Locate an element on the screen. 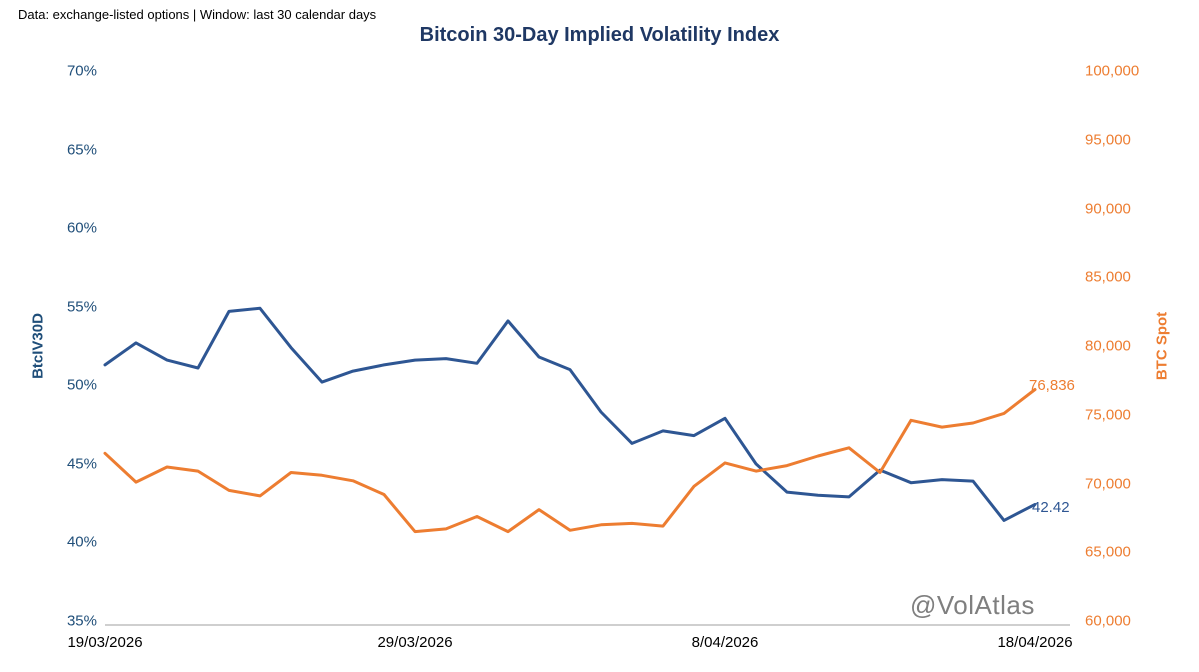 This screenshot has width=1199, height=672. right-axis-tick-label: 80,000 is located at coordinates (1108, 346).